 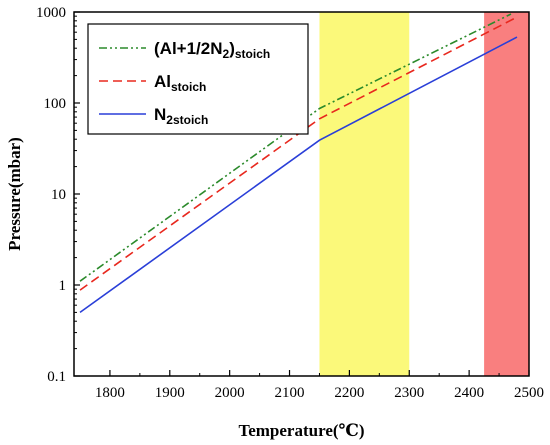 What do you see at coordinates (301, 430) in the screenshot?
I see `x-axis-title: Temperature(℃)` at bounding box center [301, 430].